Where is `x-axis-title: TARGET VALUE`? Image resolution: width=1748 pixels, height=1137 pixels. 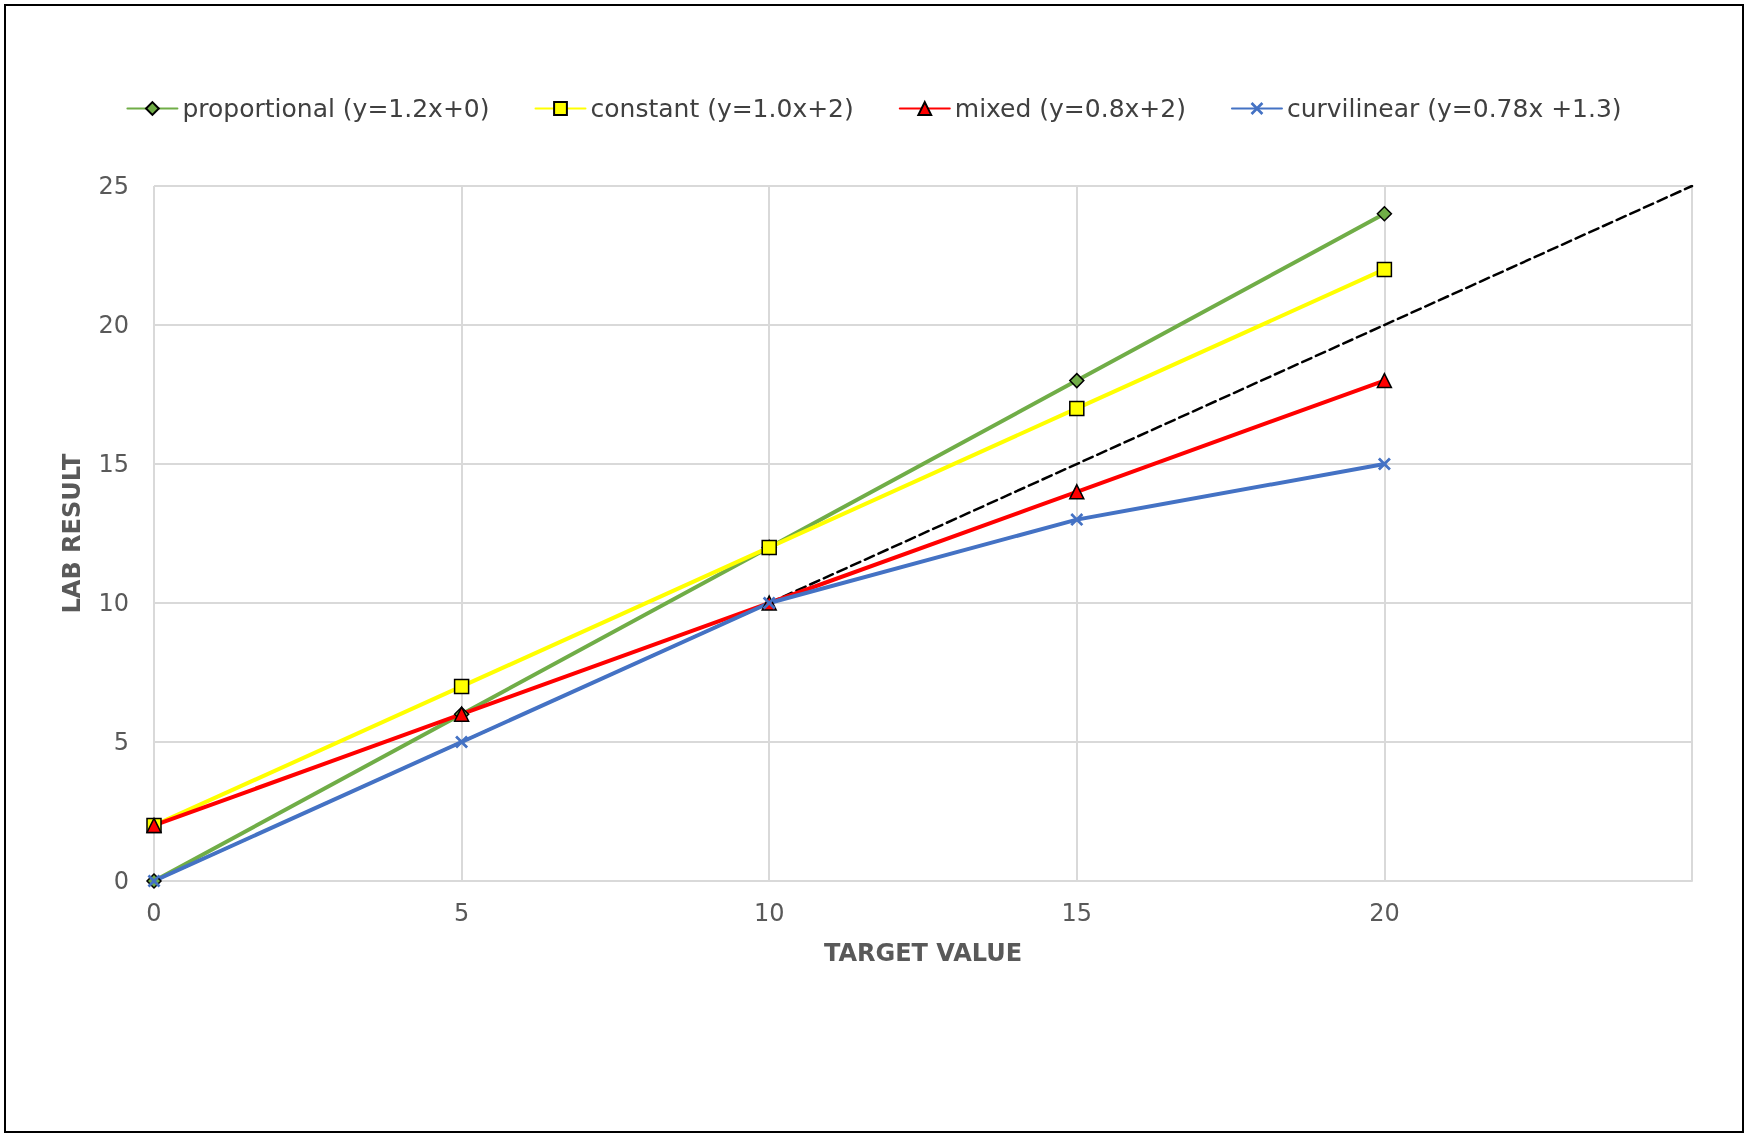
x-axis-title: TARGET VALUE is located at coordinates (923, 953).